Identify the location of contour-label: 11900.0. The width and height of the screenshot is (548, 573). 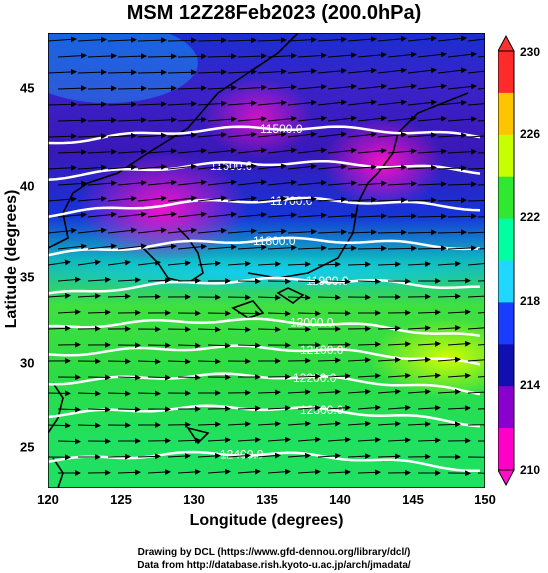
(327, 281).